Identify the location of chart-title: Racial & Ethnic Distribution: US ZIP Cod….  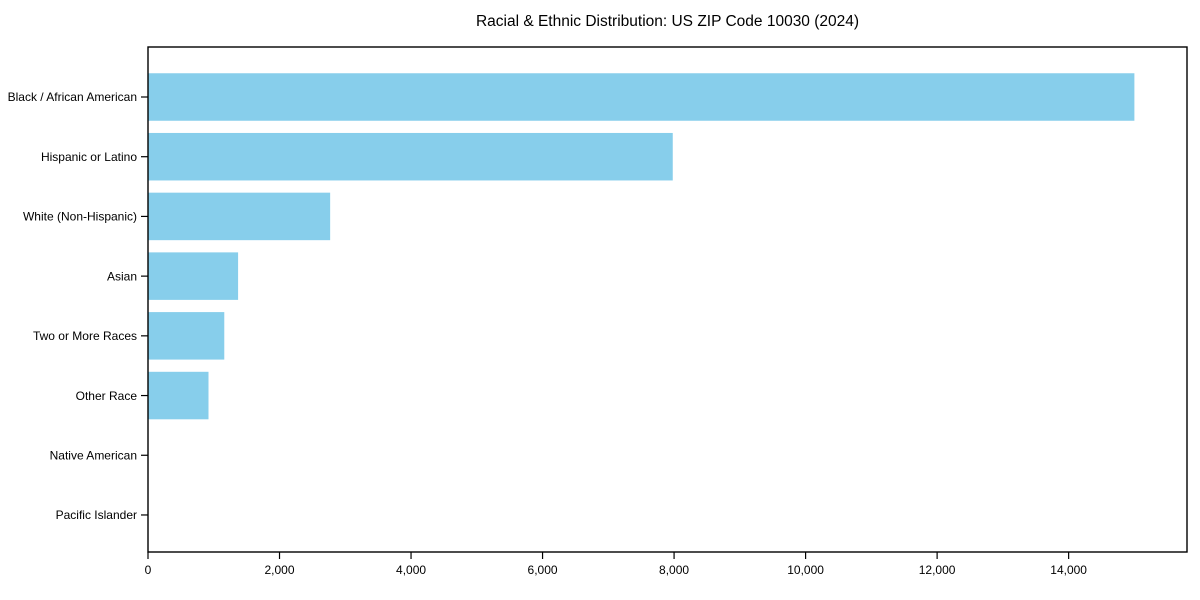
(667, 21).